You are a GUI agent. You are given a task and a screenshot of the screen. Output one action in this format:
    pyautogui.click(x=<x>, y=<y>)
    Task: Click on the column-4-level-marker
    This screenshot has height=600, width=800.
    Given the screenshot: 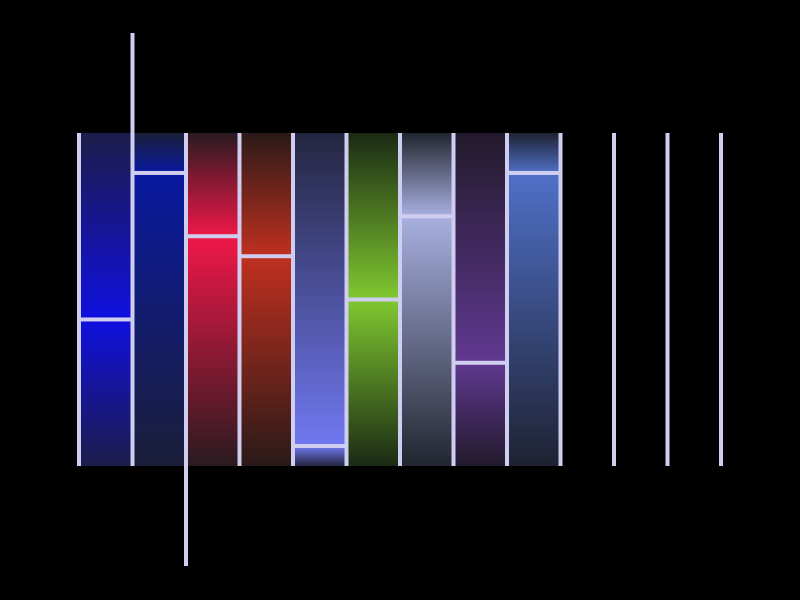 What is the action you would take?
    pyautogui.click(x=266, y=256)
    